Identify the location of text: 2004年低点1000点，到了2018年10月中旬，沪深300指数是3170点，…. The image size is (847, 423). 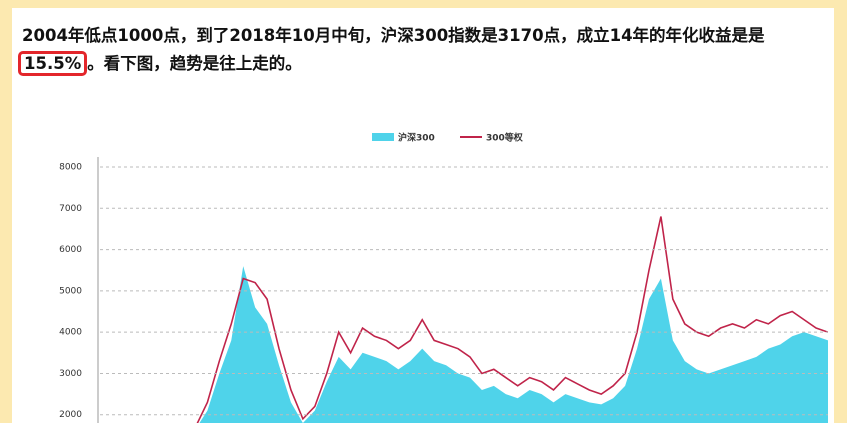
(393, 35).